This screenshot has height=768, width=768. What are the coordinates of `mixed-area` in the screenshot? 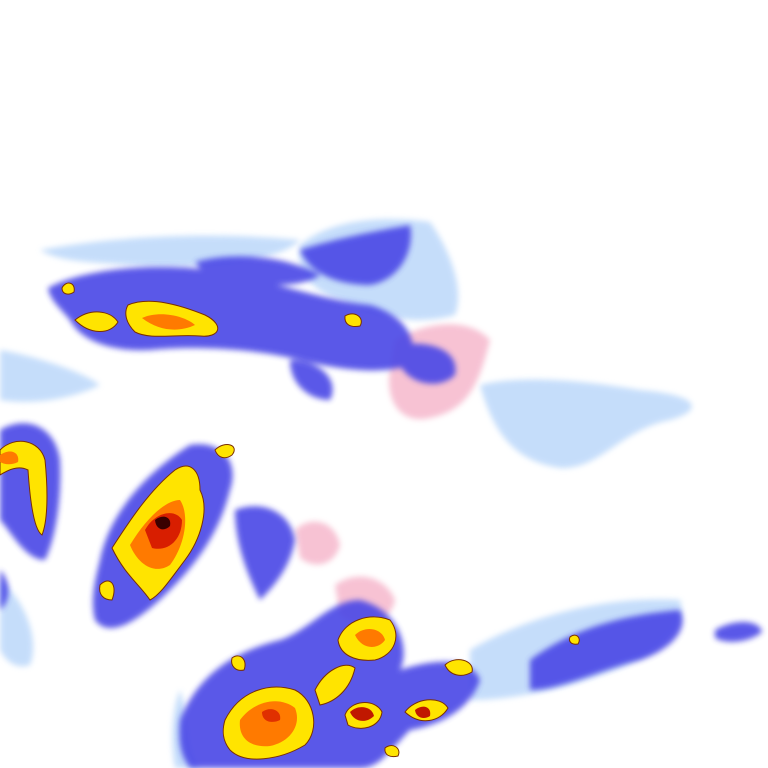 It's located at (317, 543).